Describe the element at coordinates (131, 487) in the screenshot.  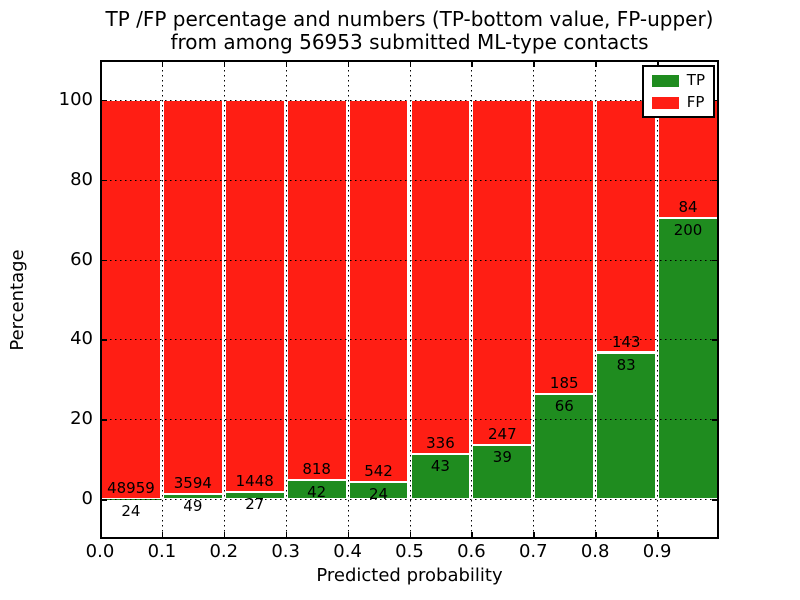
I see `fp-count-label: 48959` at that location.